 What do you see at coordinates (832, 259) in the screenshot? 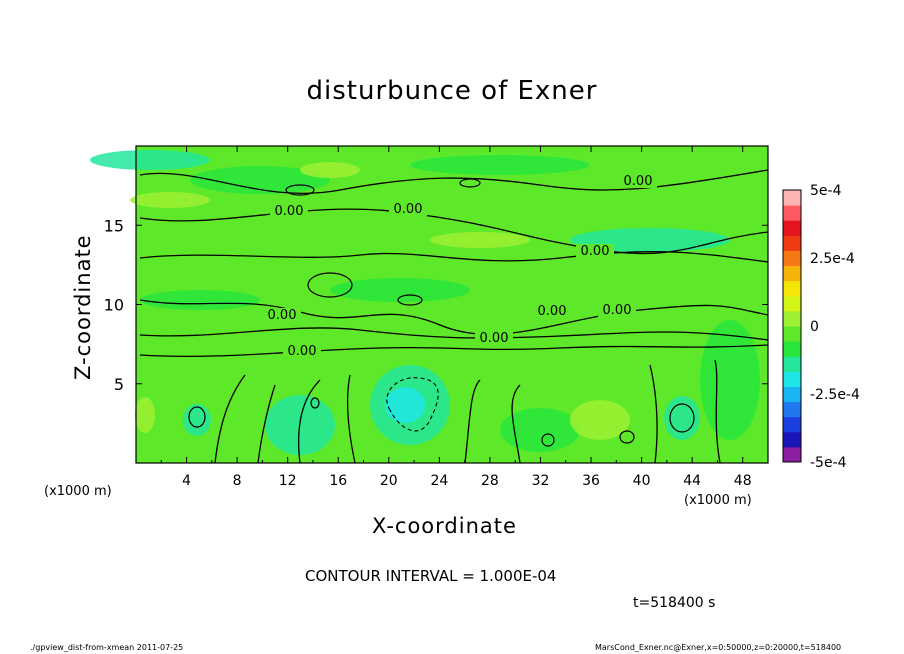
I see `colorbar-label: 2.5e-4` at bounding box center [832, 259].